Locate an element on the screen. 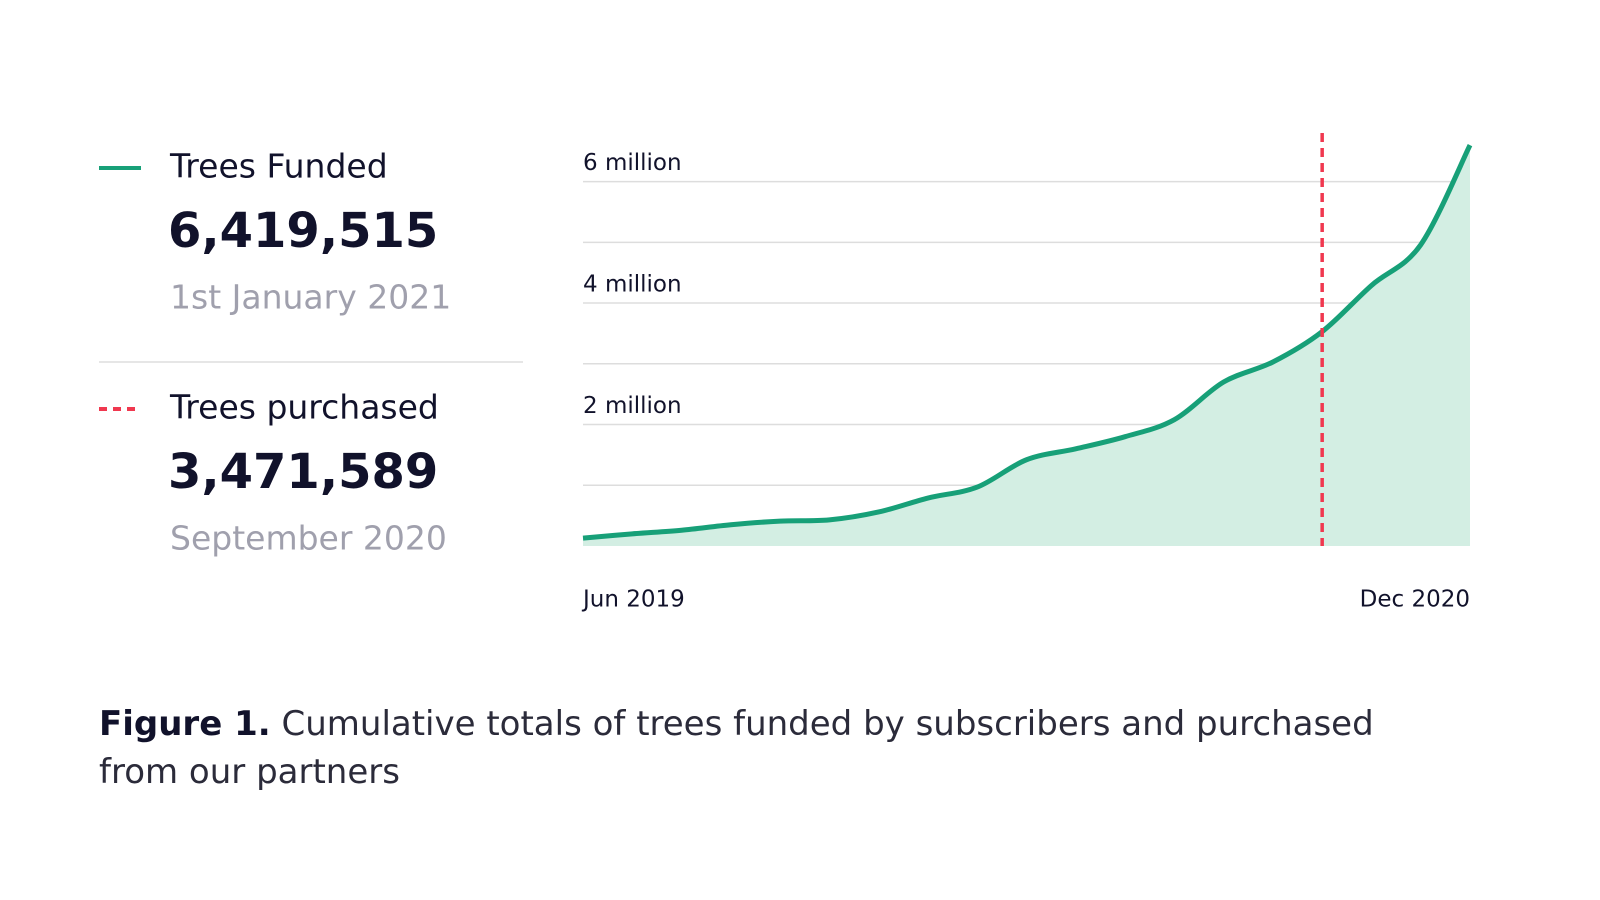  legend-date: September 2020 is located at coordinates (308, 538).